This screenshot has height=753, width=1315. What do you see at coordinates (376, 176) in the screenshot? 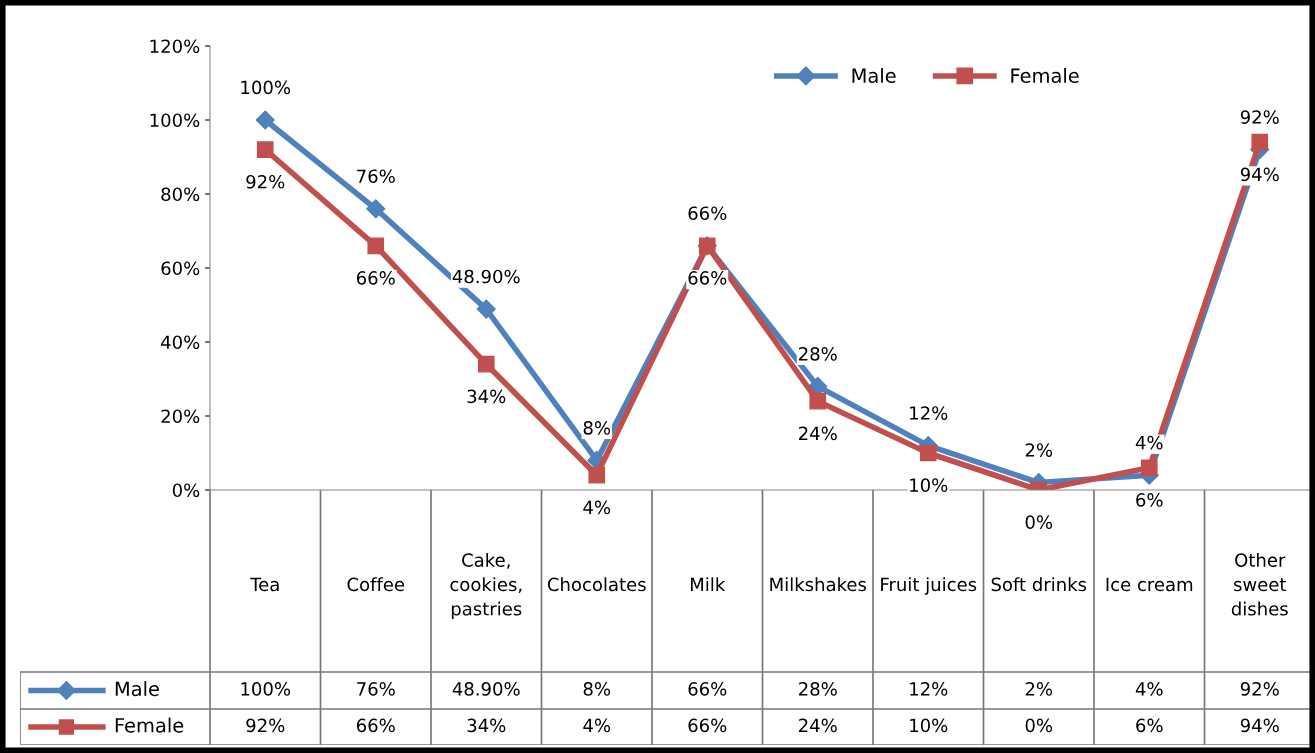
I see `text: 76%` at bounding box center [376, 176].